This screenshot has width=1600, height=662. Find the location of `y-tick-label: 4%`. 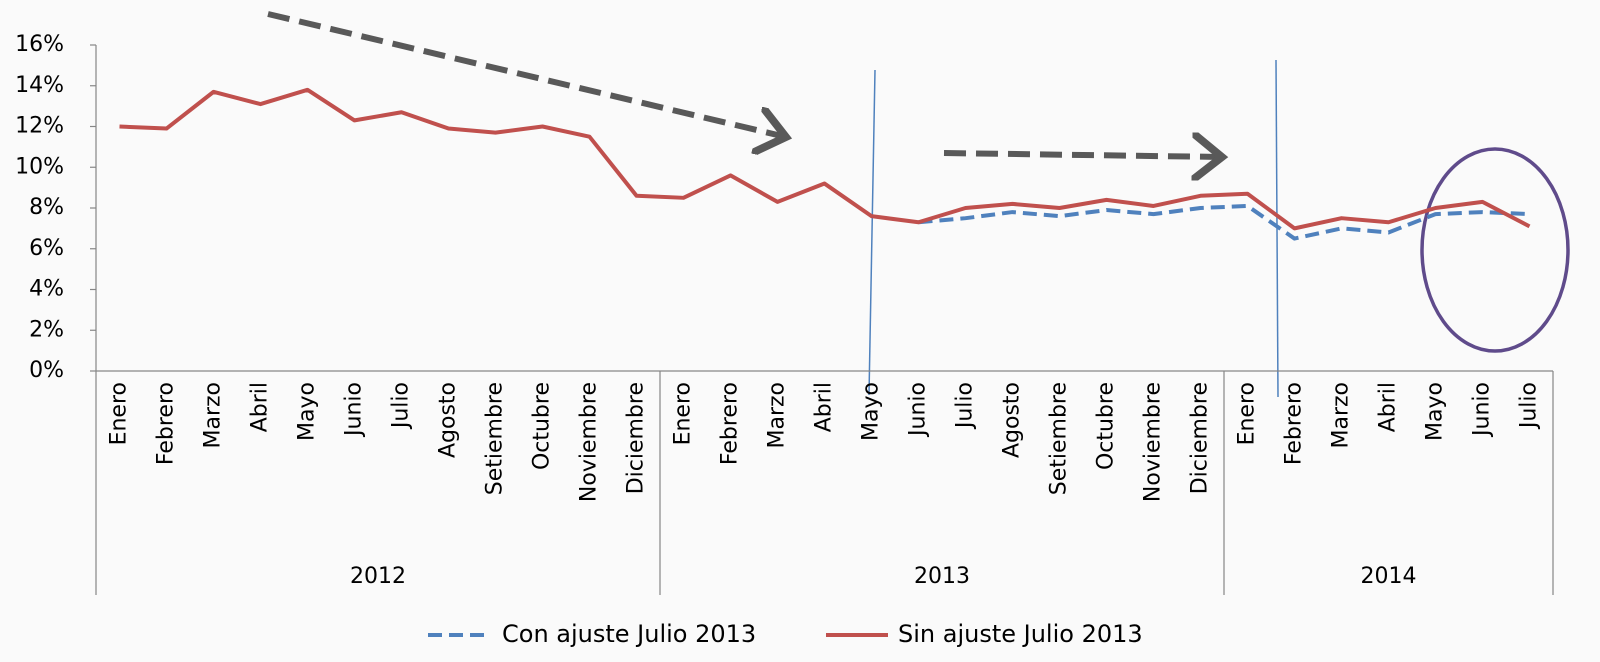

y-tick-label: 4% is located at coordinates (46, 289).